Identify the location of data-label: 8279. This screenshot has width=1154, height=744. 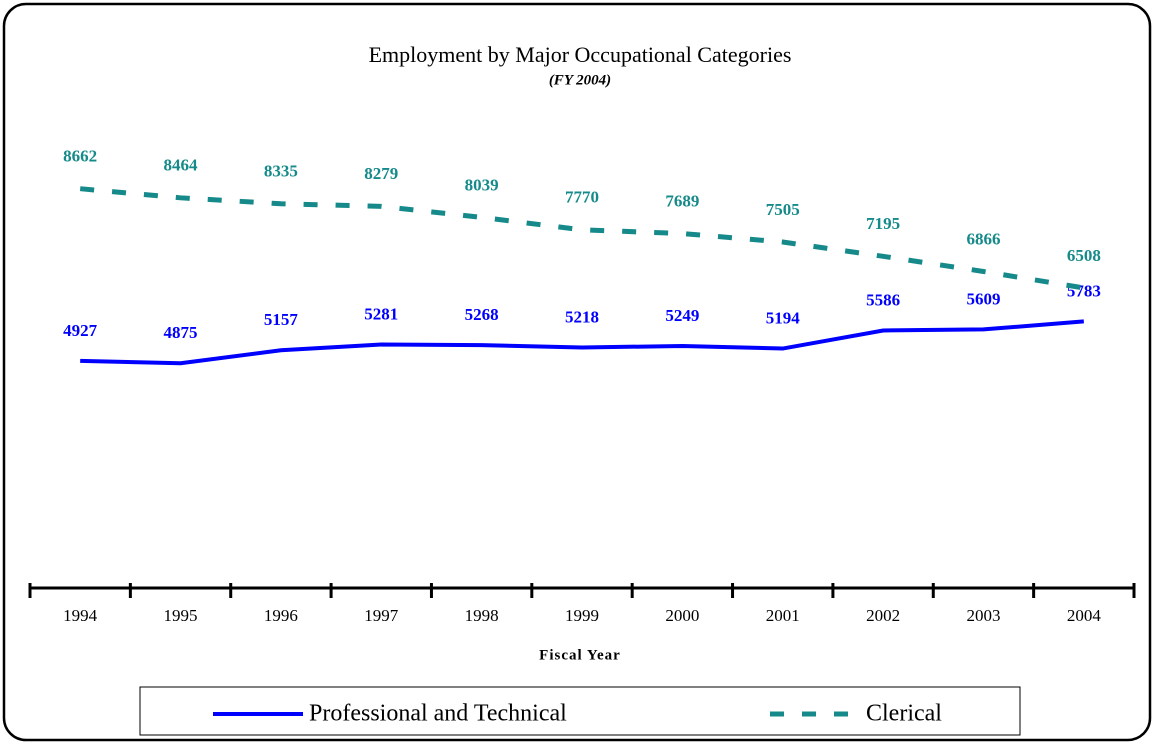
(381, 173).